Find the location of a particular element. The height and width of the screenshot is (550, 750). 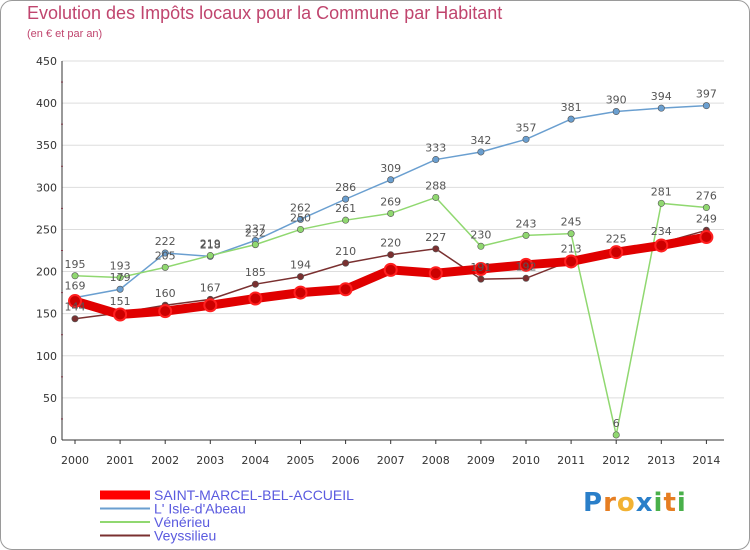

x-tick-label: 2009 is located at coordinates (481, 460).